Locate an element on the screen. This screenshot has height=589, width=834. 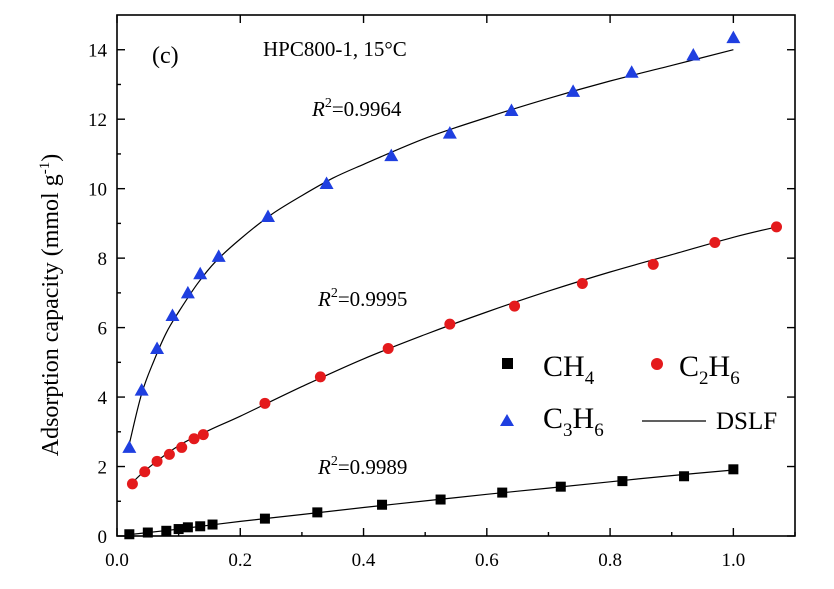
y-axis-label: Adsorption capacity (mmol g-1) is located at coordinates (50, 305).